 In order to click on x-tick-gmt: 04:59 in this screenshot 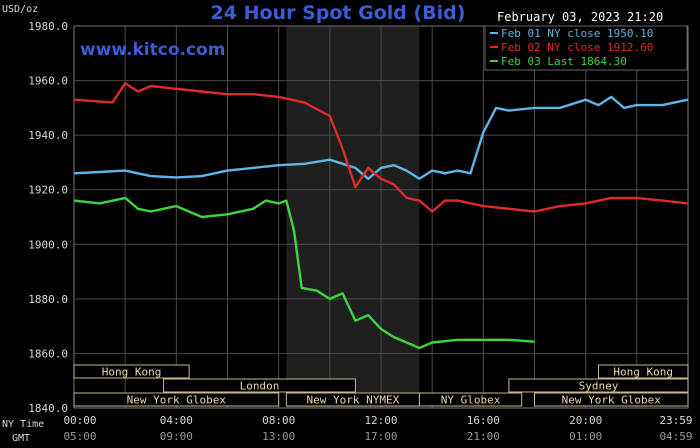, I will do `click(675, 436)`.